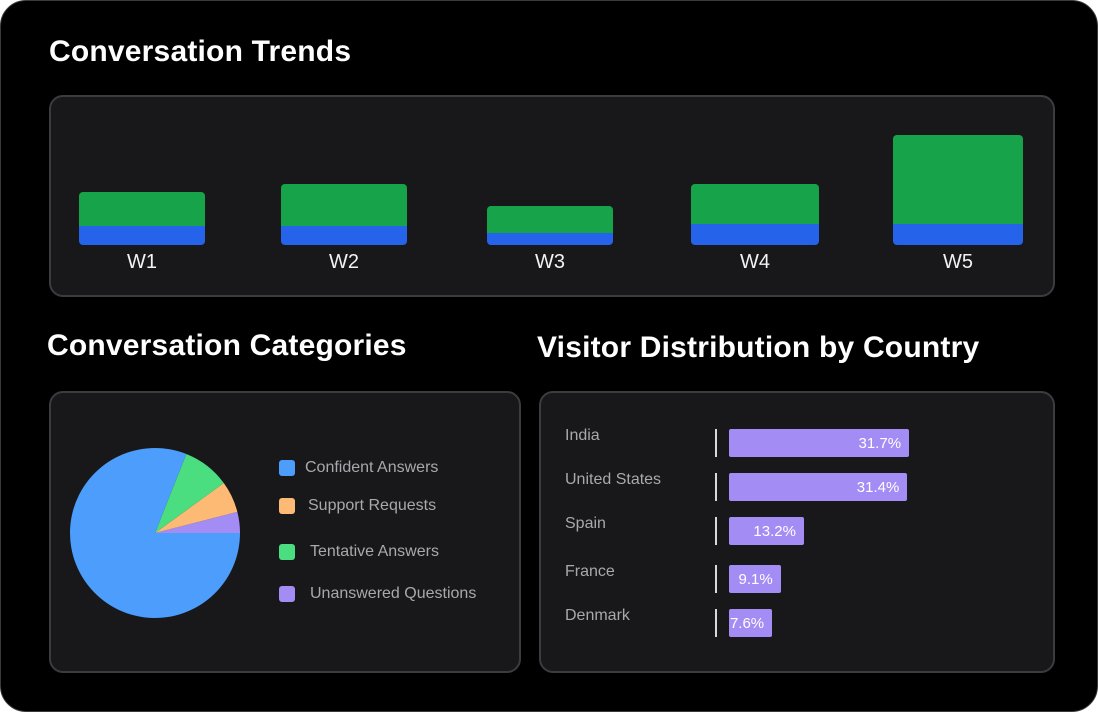 Image resolution: width=1098 pixels, height=712 pixels. I want to click on conversation-categories-title: Conversation Categories, so click(227, 345).